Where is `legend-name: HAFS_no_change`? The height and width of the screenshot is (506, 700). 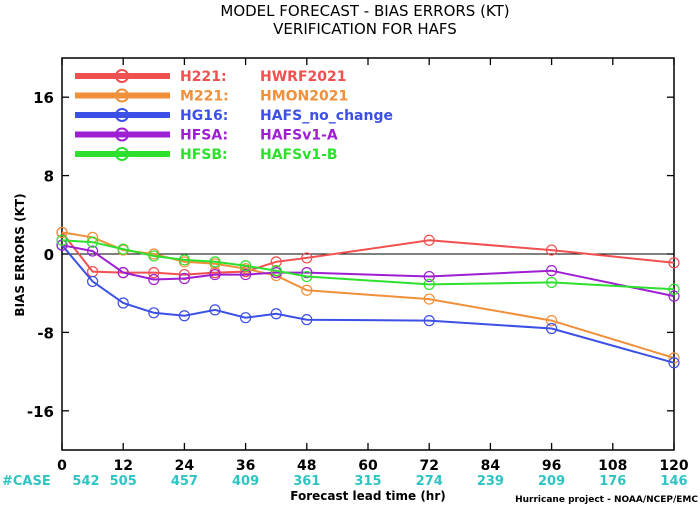
legend-name: HAFS_no_change is located at coordinates (326, 116).